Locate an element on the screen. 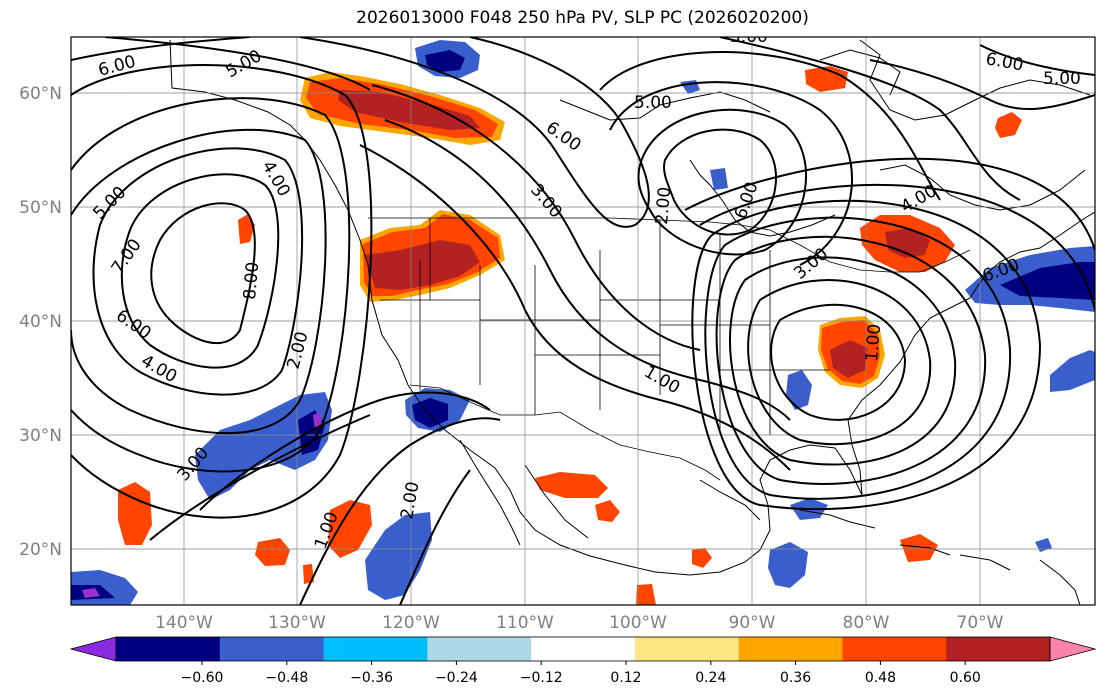 The height and width of the screenshot is (698, 1105). colorbar-outline is located at coordinates (583, 649).